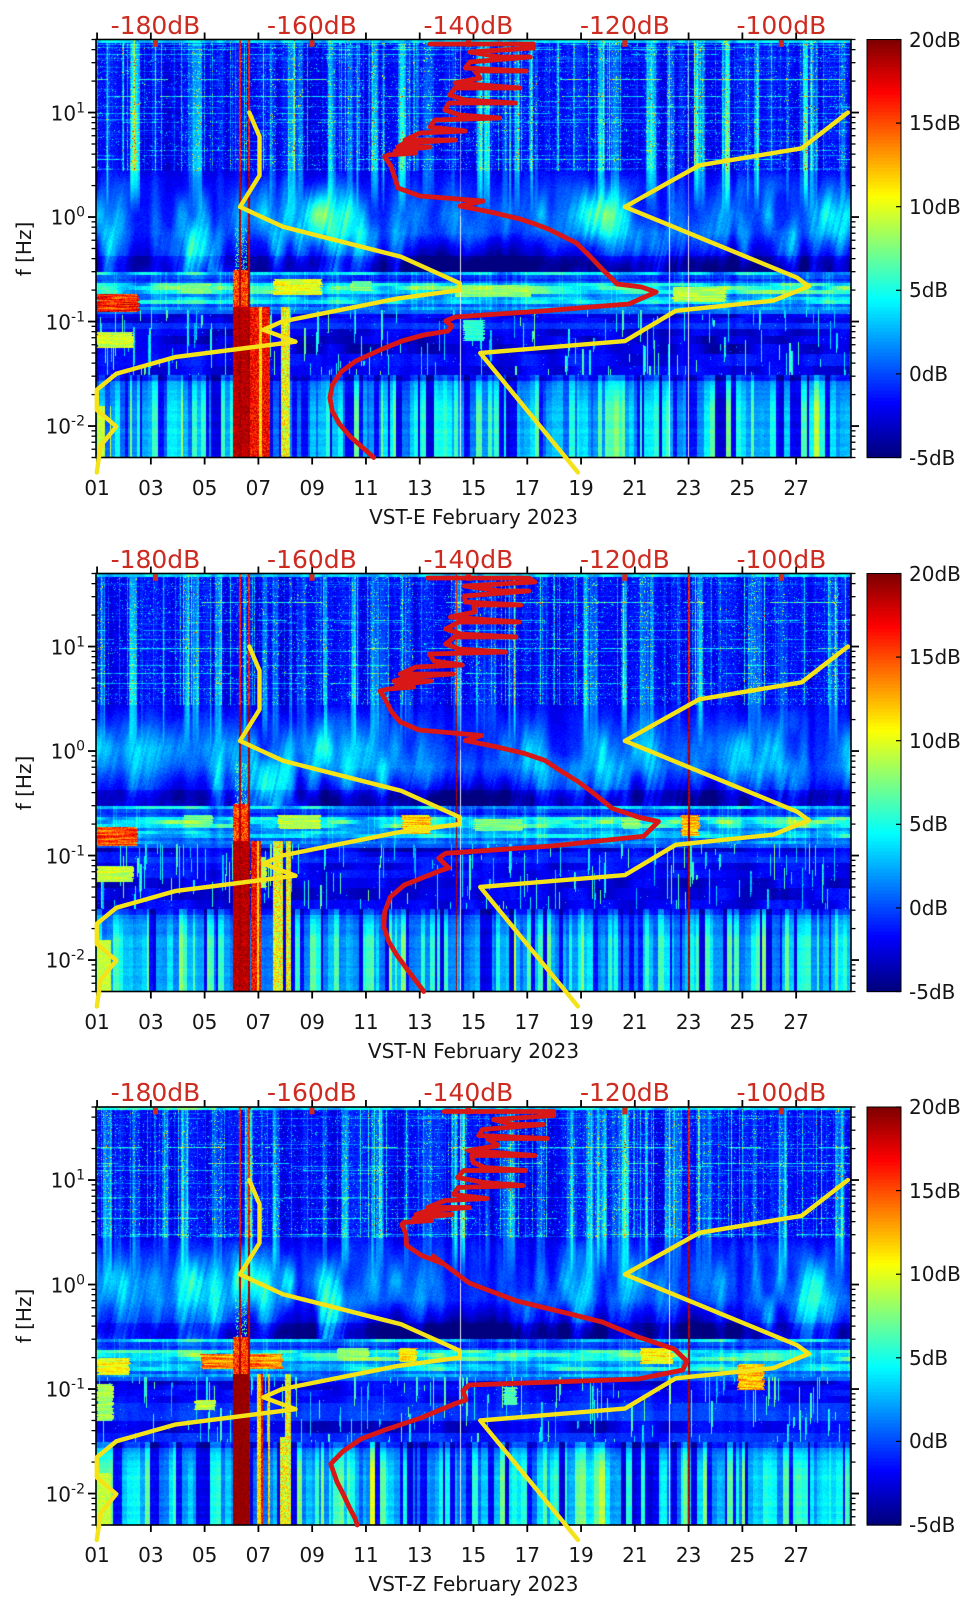 Image resolution: width=962 pixels, height=1599 pixels. I want to click on x-tick-label-day-23: 23, so click(688, 487).